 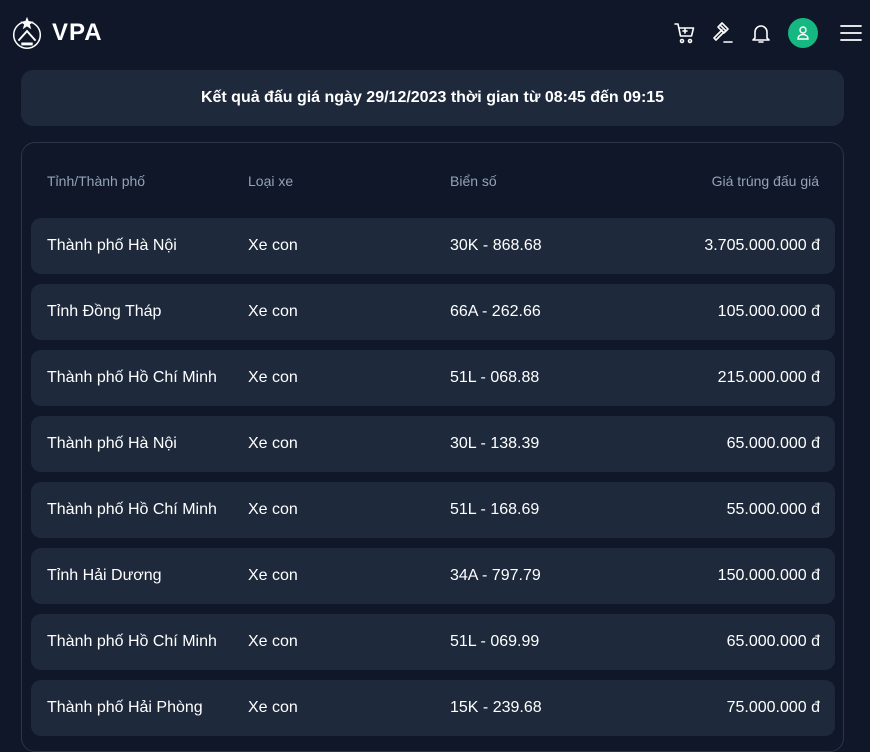 What do you see at coordinates (473, 181) in the screenshot?
I see `column-header-plate: Biển số` at bounding box center [473, 181].